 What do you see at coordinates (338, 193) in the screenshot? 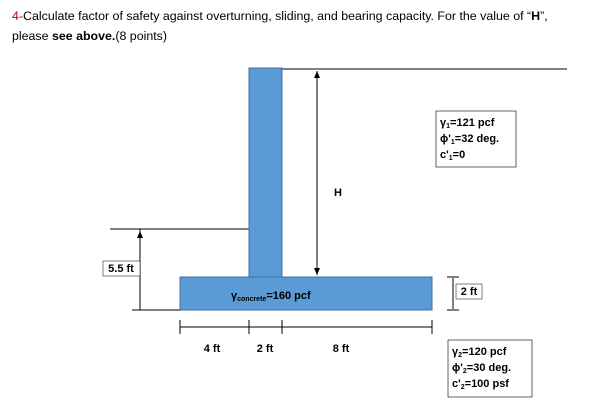
I see `height-label: H` at bounding box center [338, 193].